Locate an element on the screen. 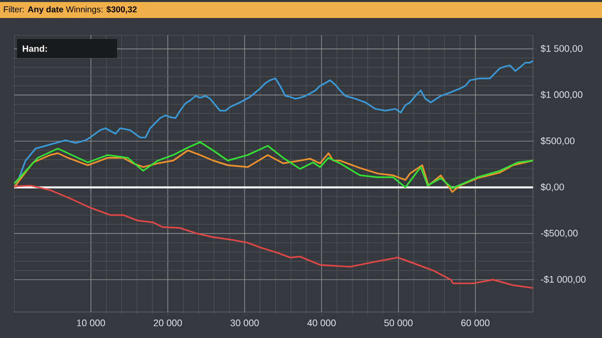 The image size is (602, 338). y-tick-label: $500,00 is located at coordinates (557, 141).